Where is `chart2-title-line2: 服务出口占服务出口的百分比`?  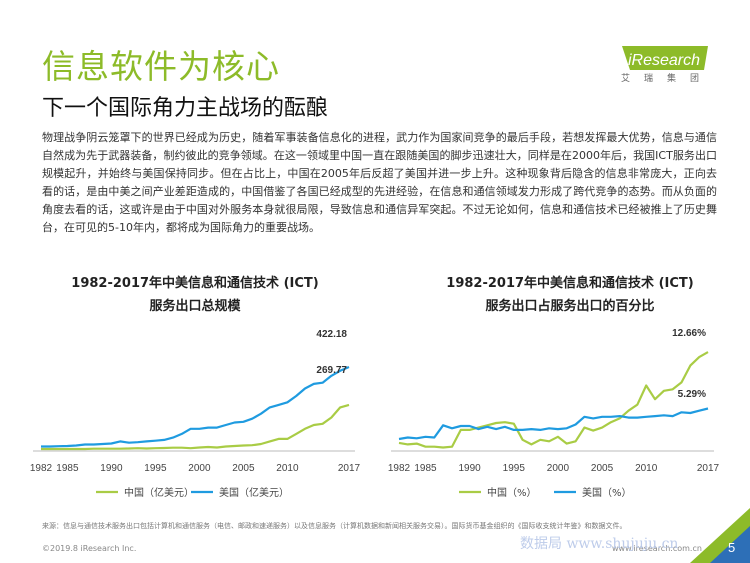
chart2-title-line2: 服务出口占服务出口的百分比 is located at coordinates (570, 306).